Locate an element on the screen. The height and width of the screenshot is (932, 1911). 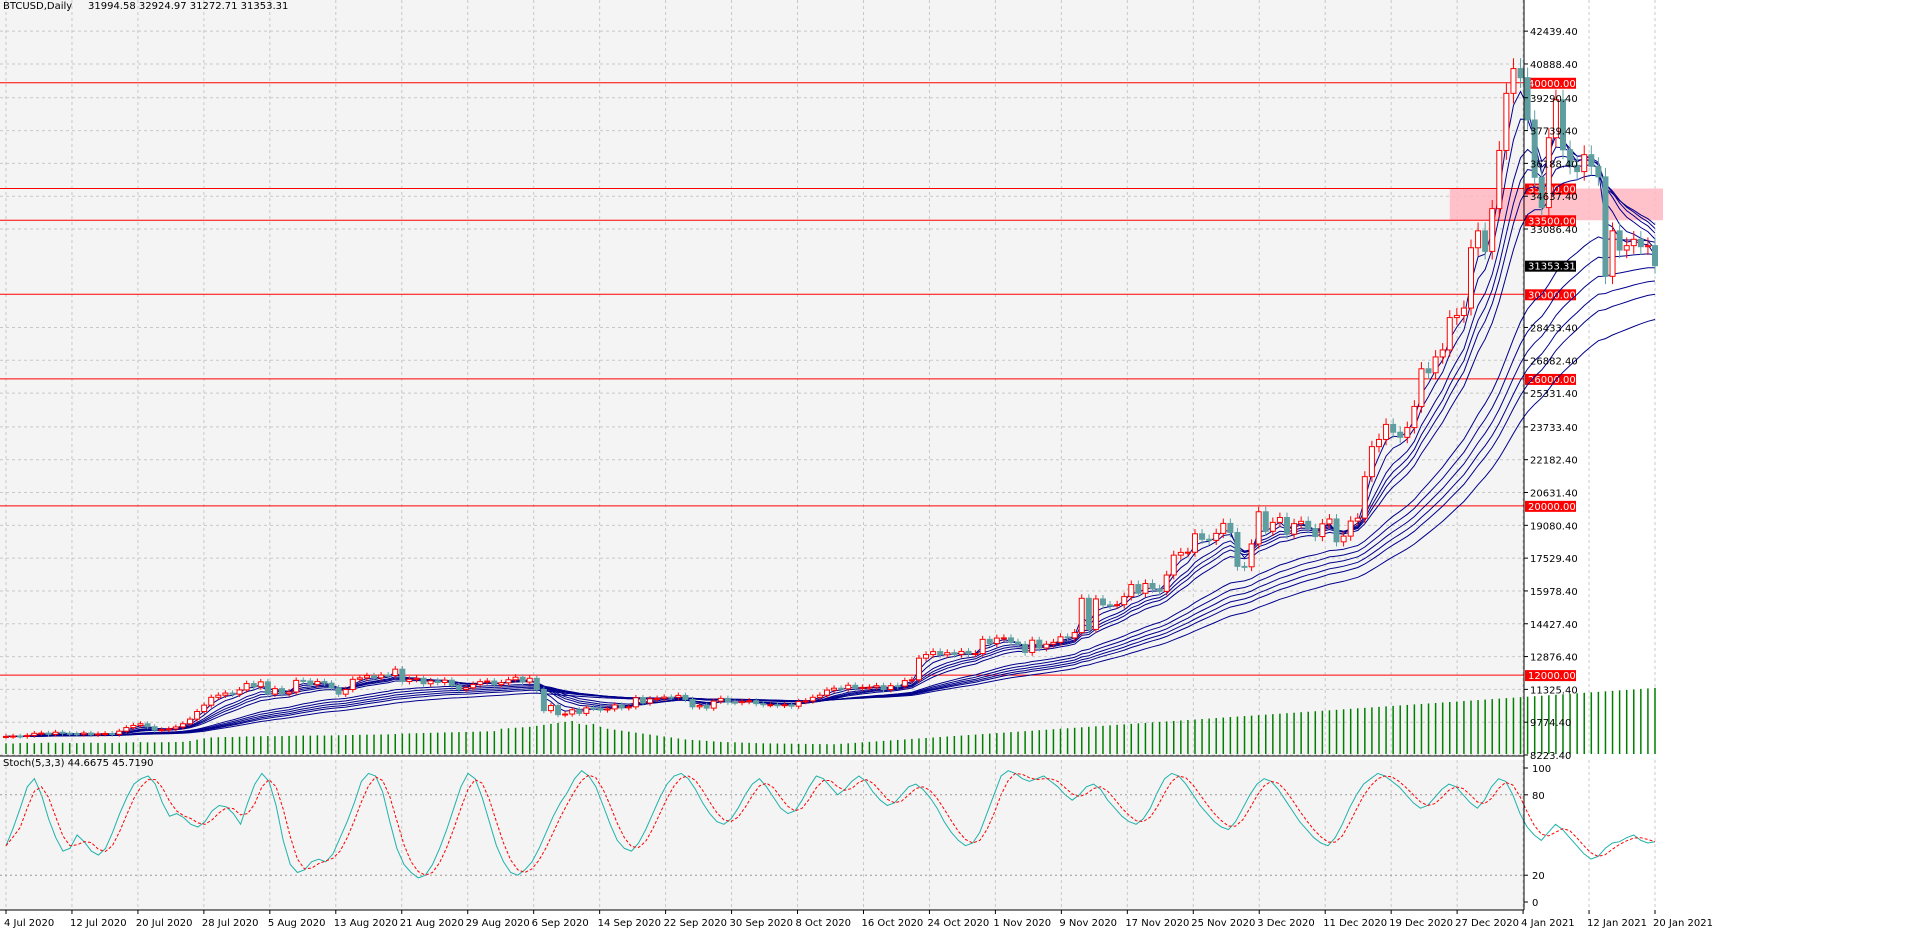
level-label: 20000.00 is located at coordinates (1552, 507).